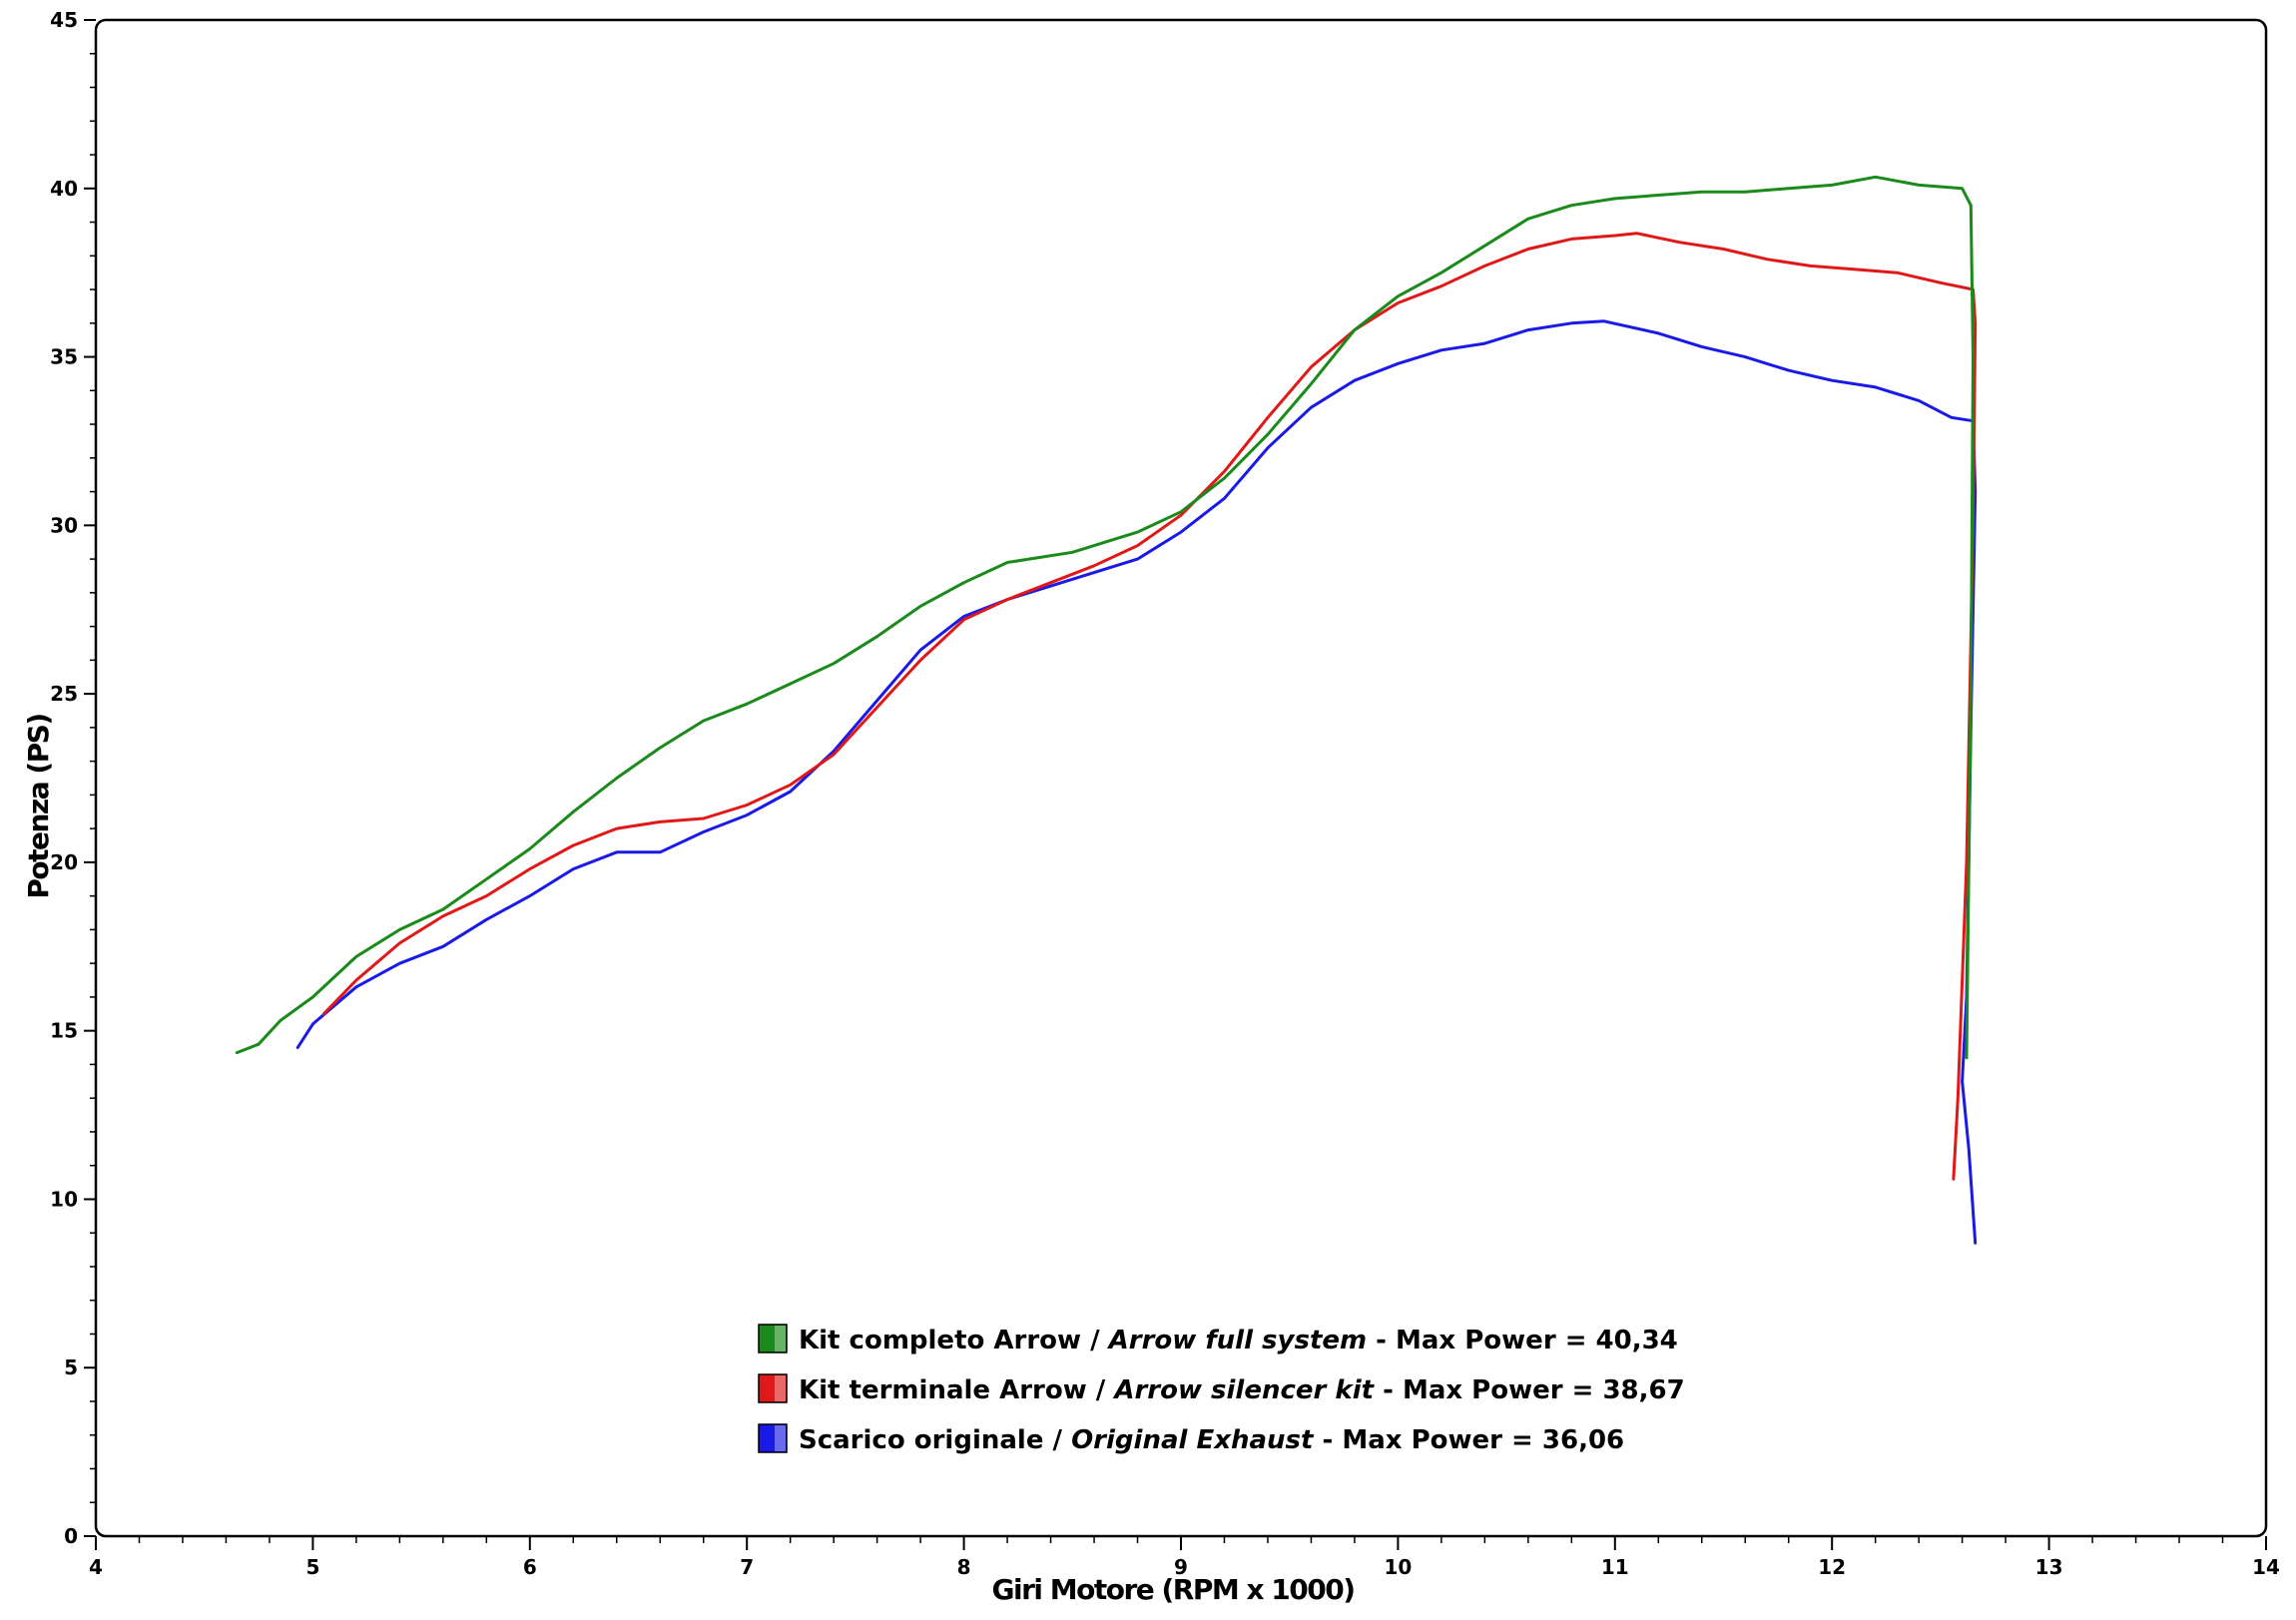 The height and width of the screenshot is (1620, 2296). I want to click on legend-max-power: - Max Power = 38,67, so click(1530, 1390).